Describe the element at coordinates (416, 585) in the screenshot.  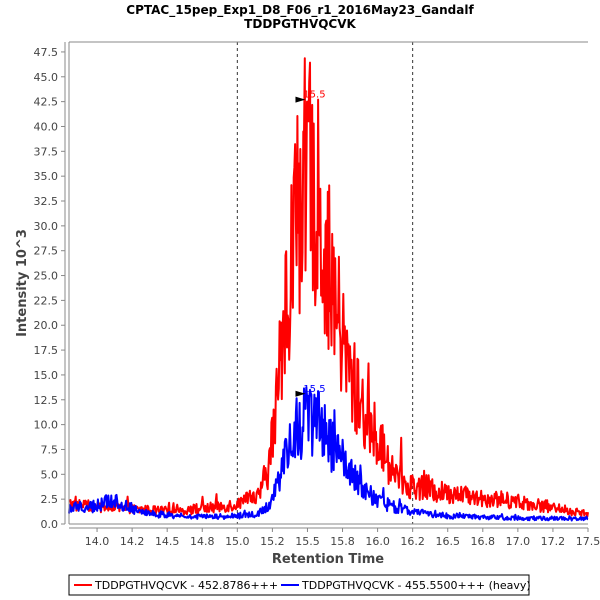
I see `legend-label-1: TDDPGTHVQCVK - 455.5500+++ (heavy)` at that location.